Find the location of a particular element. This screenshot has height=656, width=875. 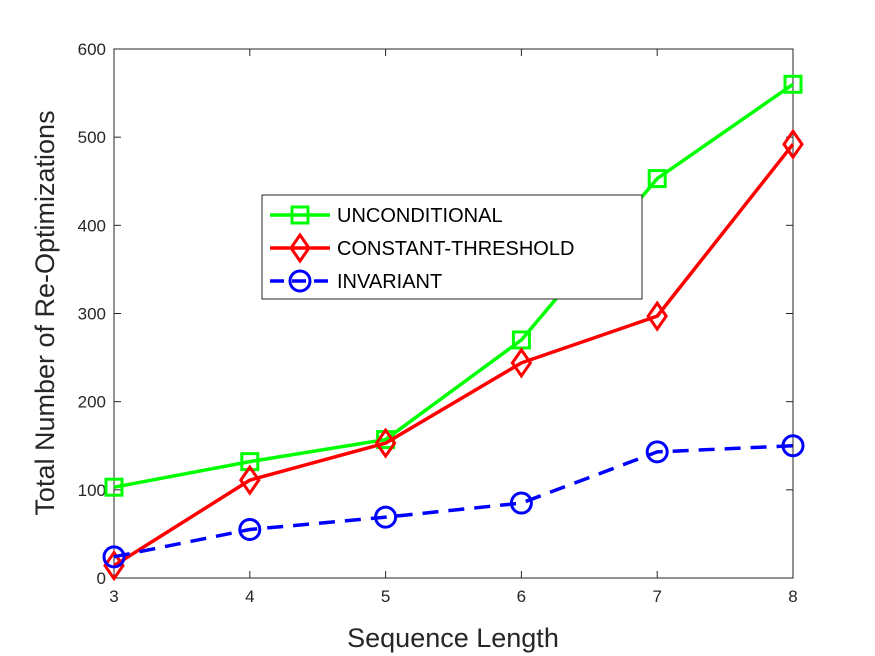

x-tick-label: 5 is located at coordinates (385, 596).